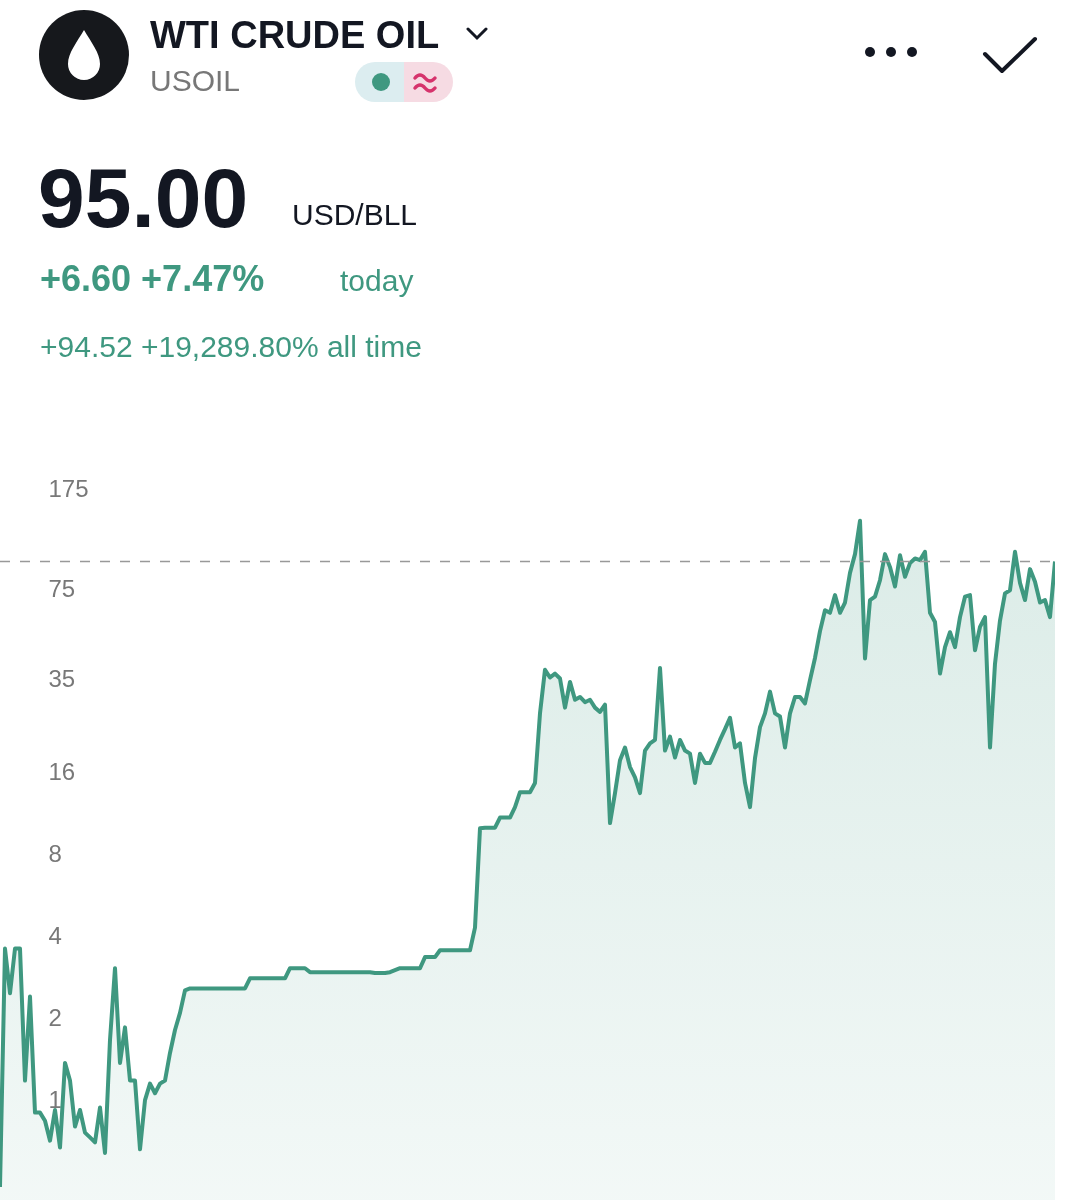  What do you see at coordinates (377, 281) in the screenshot?
I see `text: today` at bounding box center [377, 281].